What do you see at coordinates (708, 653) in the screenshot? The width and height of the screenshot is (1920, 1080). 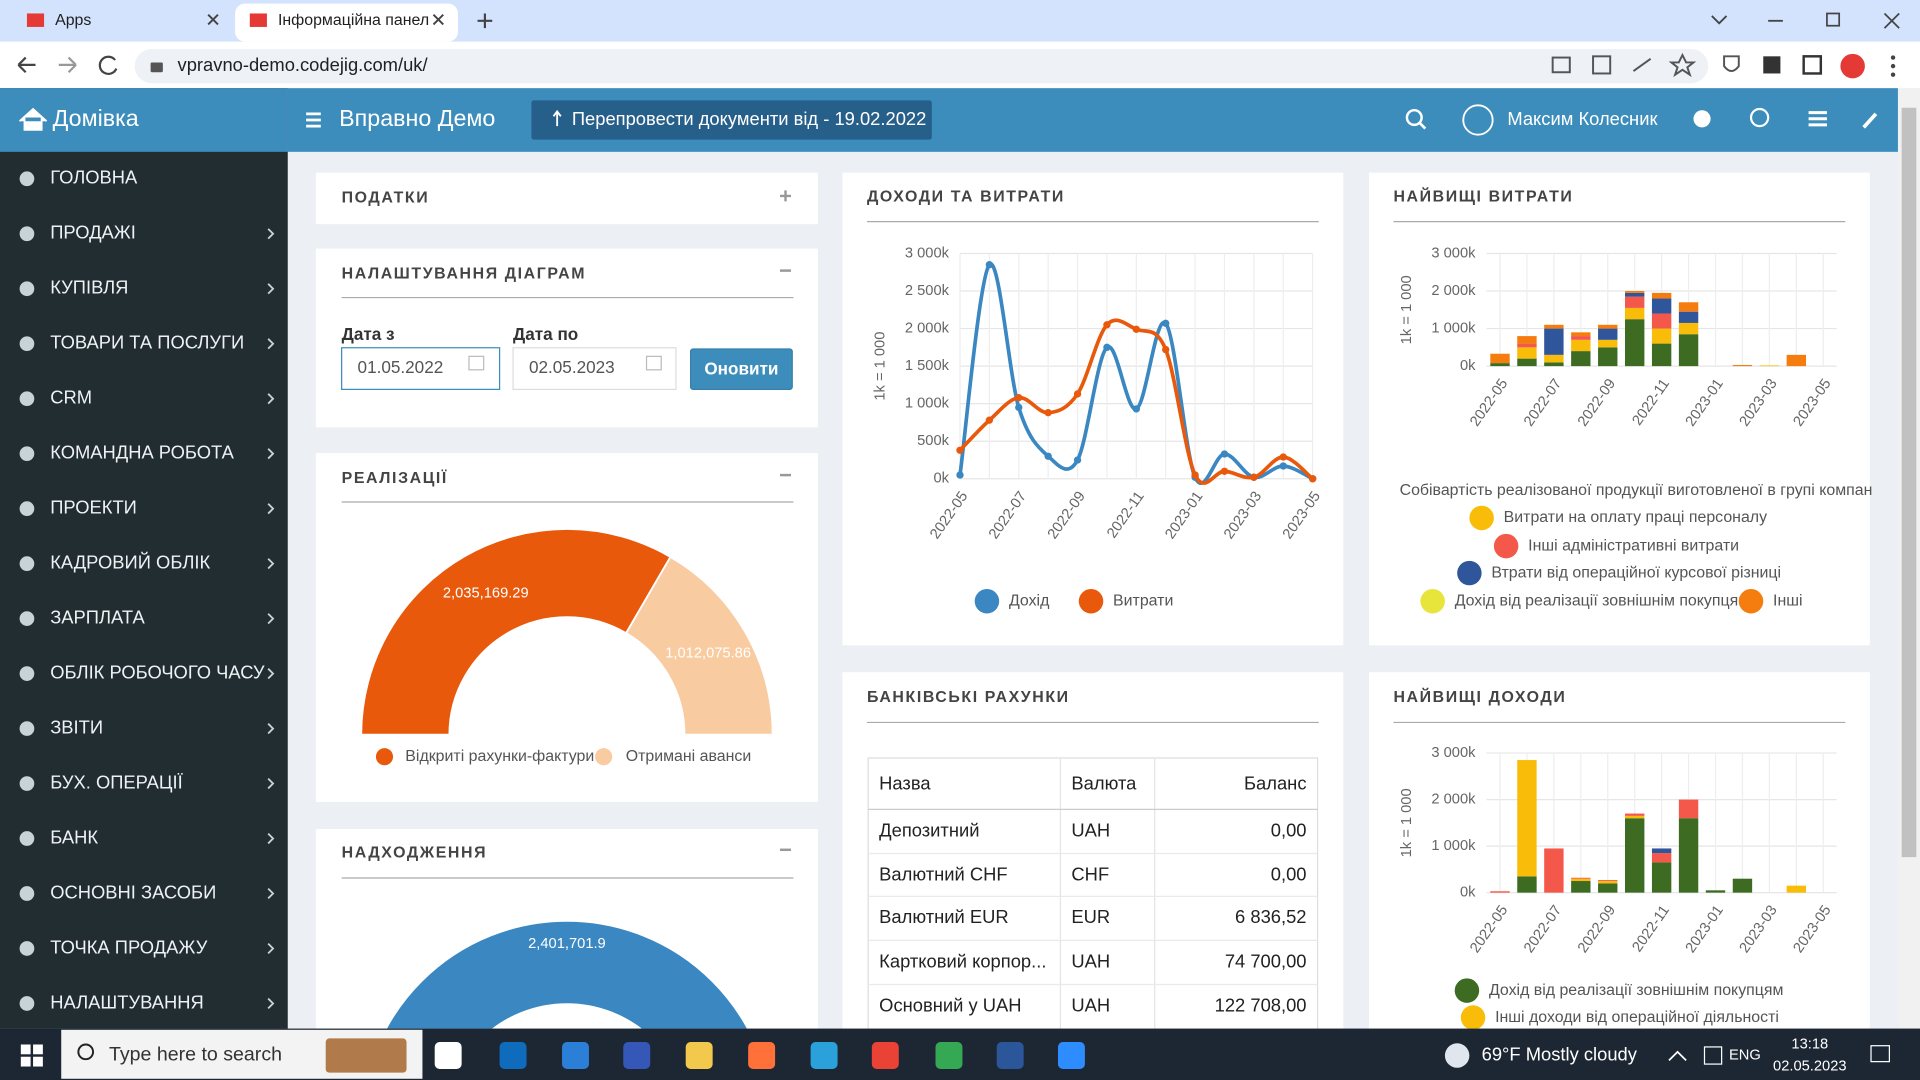 I see `pie-label: 1,012,075.86` at bounding box center [708, 653].